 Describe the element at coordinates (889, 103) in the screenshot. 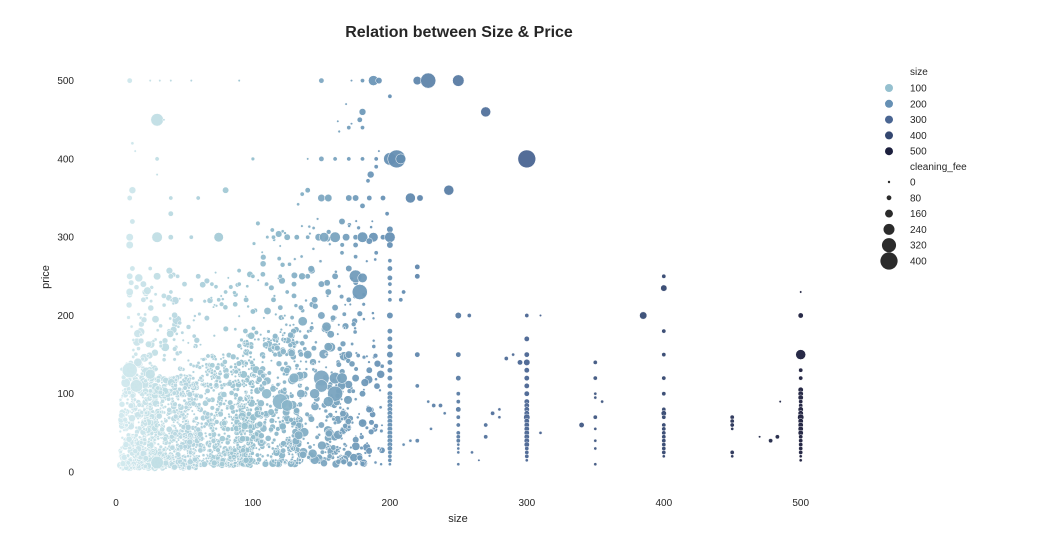

I see `legend-size-marker` at that location.